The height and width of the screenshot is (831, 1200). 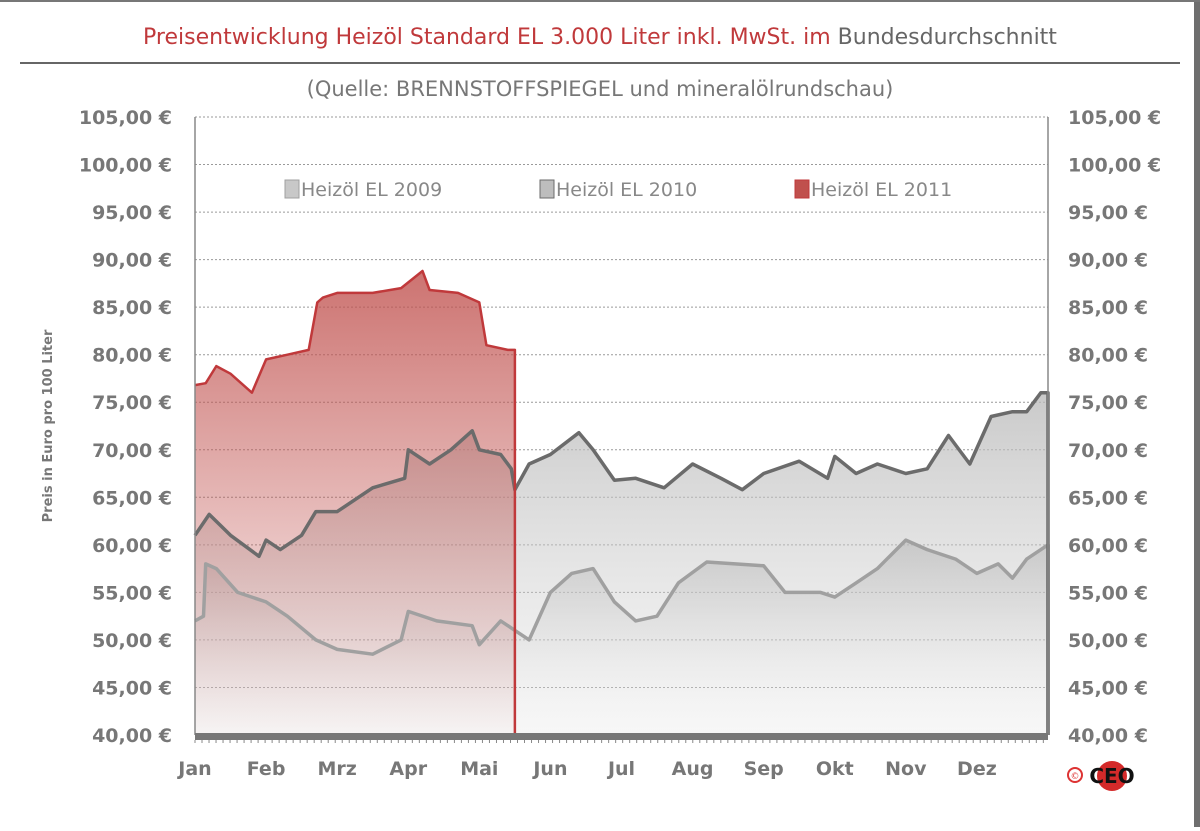 What do you see at coordinates (693, 769) in the screenshot?
I see `x-tick-label: Aug` at bounding box center [693, 769].